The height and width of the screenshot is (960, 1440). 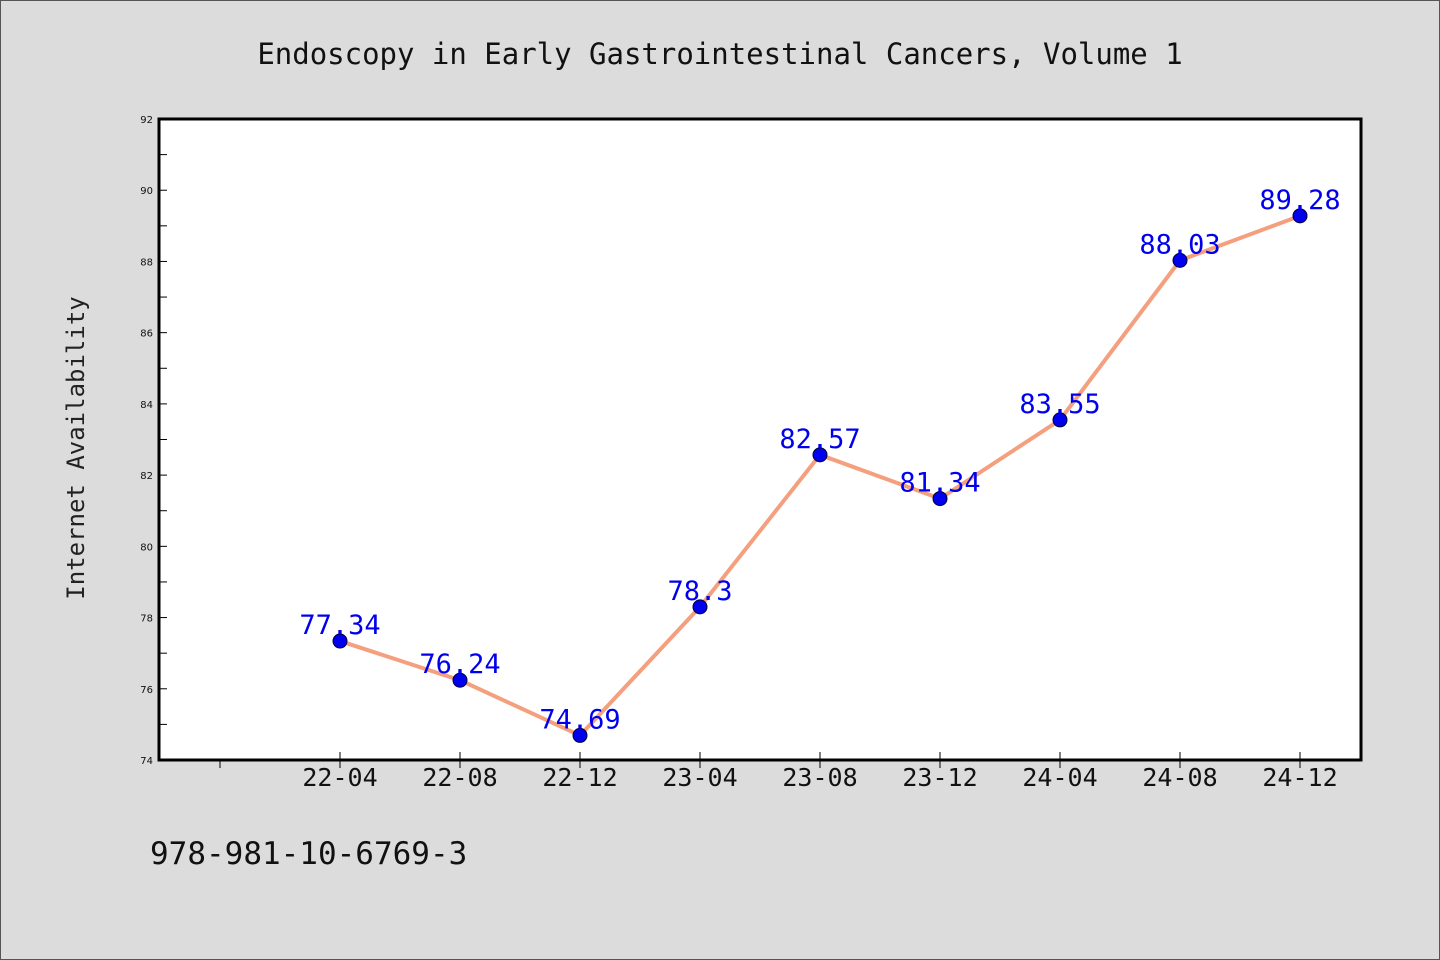 I want to click on data-label: 83.55, so click(x=1059, y=404).